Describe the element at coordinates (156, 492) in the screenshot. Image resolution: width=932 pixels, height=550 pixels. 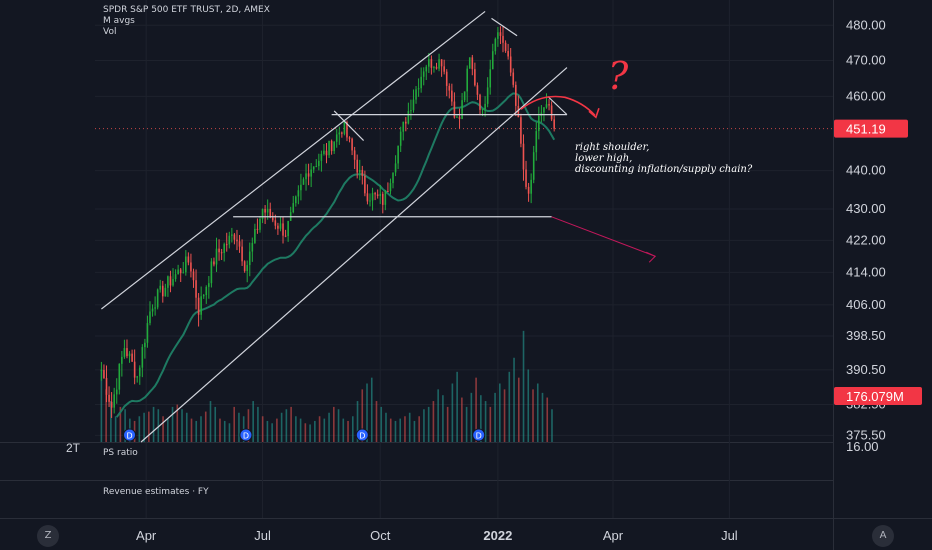
I see `revenue-estimates-label: Revenue estimates · FY` at that location.